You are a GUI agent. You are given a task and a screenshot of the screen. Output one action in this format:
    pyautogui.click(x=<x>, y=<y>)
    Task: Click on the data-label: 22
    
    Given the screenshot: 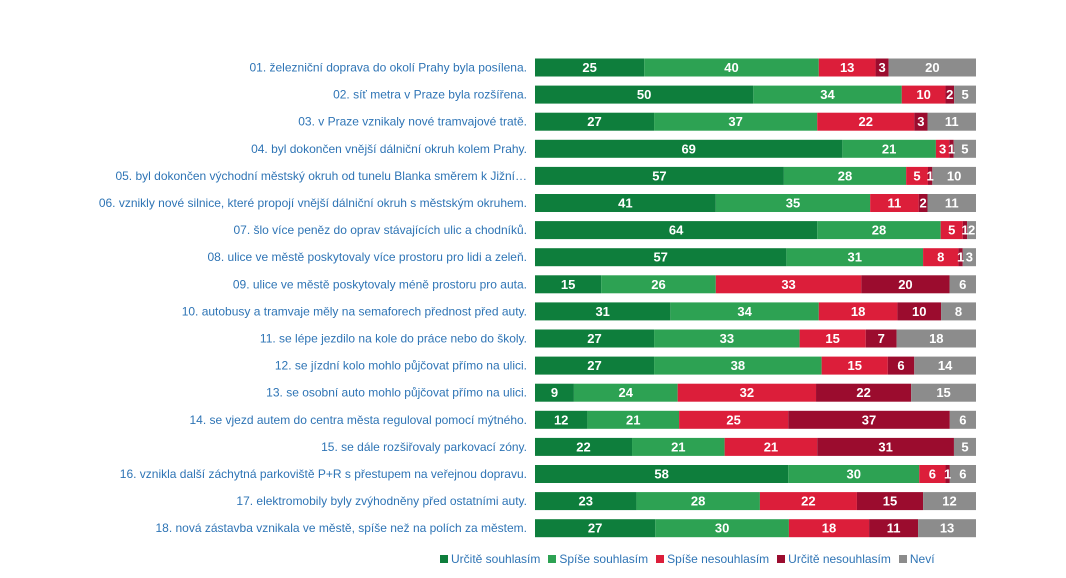 What is the action you would take?
    pyautogui.click(x=866, y=121)
    